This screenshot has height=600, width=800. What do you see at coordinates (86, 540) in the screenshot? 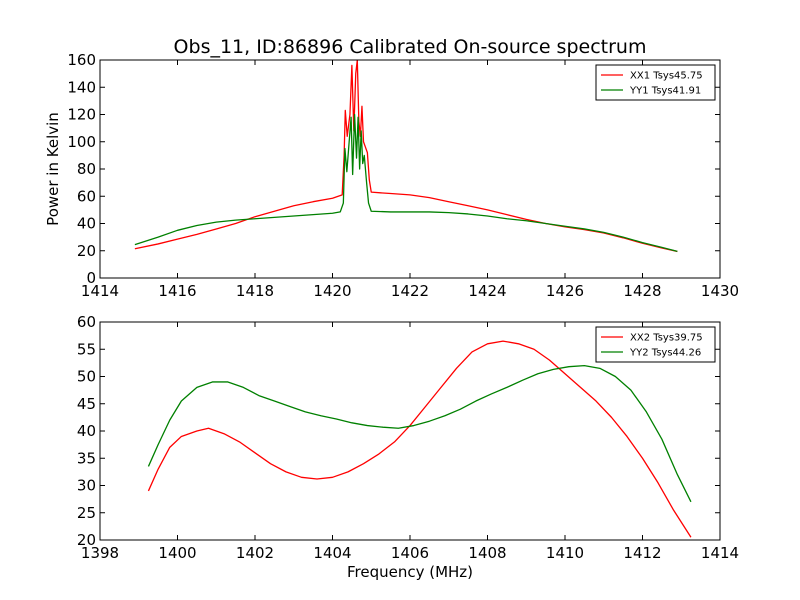
I see `panel2-y-tick-label: 20` at bounding box center [86, 540].